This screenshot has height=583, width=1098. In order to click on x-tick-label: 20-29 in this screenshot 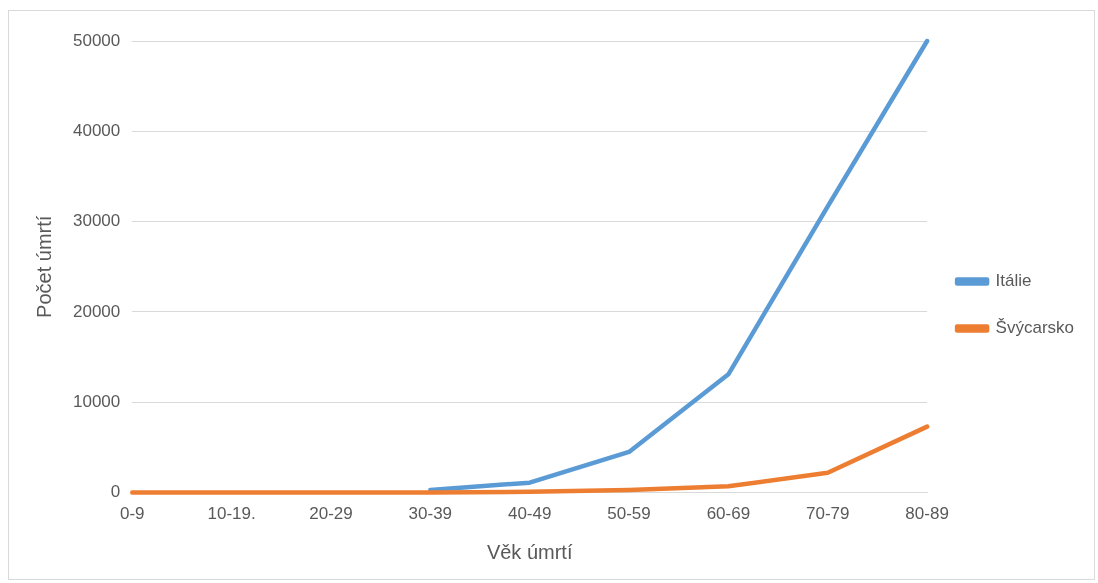, I will do `click(331, 514)`.